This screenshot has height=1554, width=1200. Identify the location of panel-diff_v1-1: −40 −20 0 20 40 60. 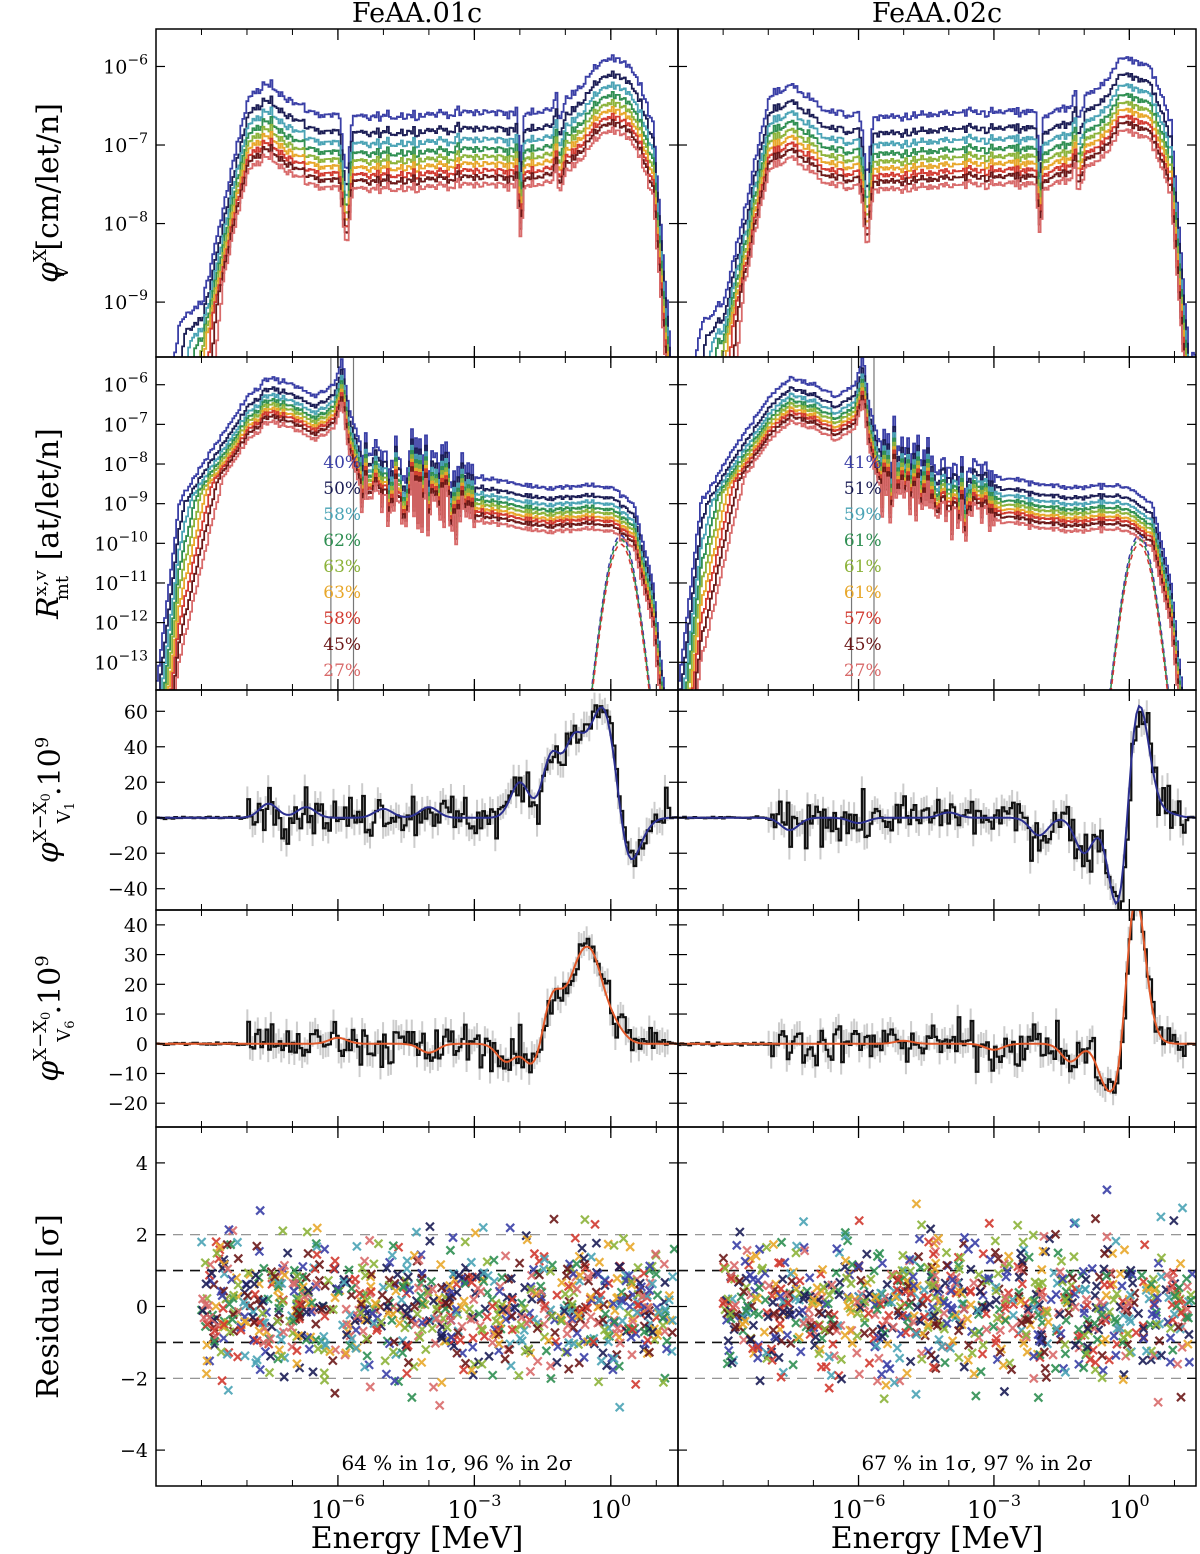
(393, 800).